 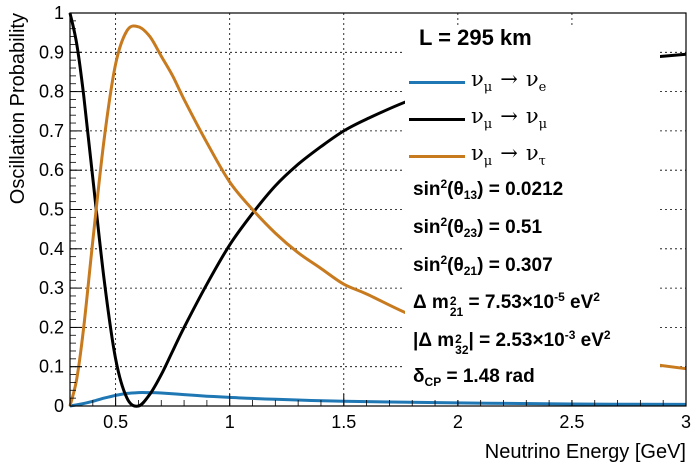 What do you see at coordinates (18, 108) in the screenshot?
I see `y-axis-title: Oscillation Probability` at bounding box center [18, 108].